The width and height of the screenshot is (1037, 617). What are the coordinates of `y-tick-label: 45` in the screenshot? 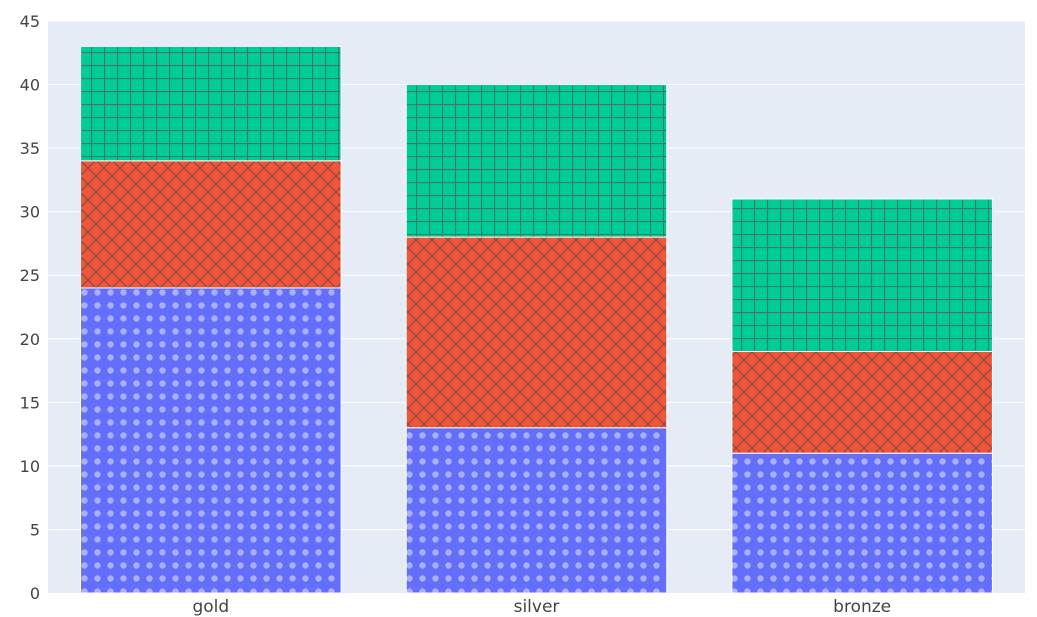 It's located at (30, 21).